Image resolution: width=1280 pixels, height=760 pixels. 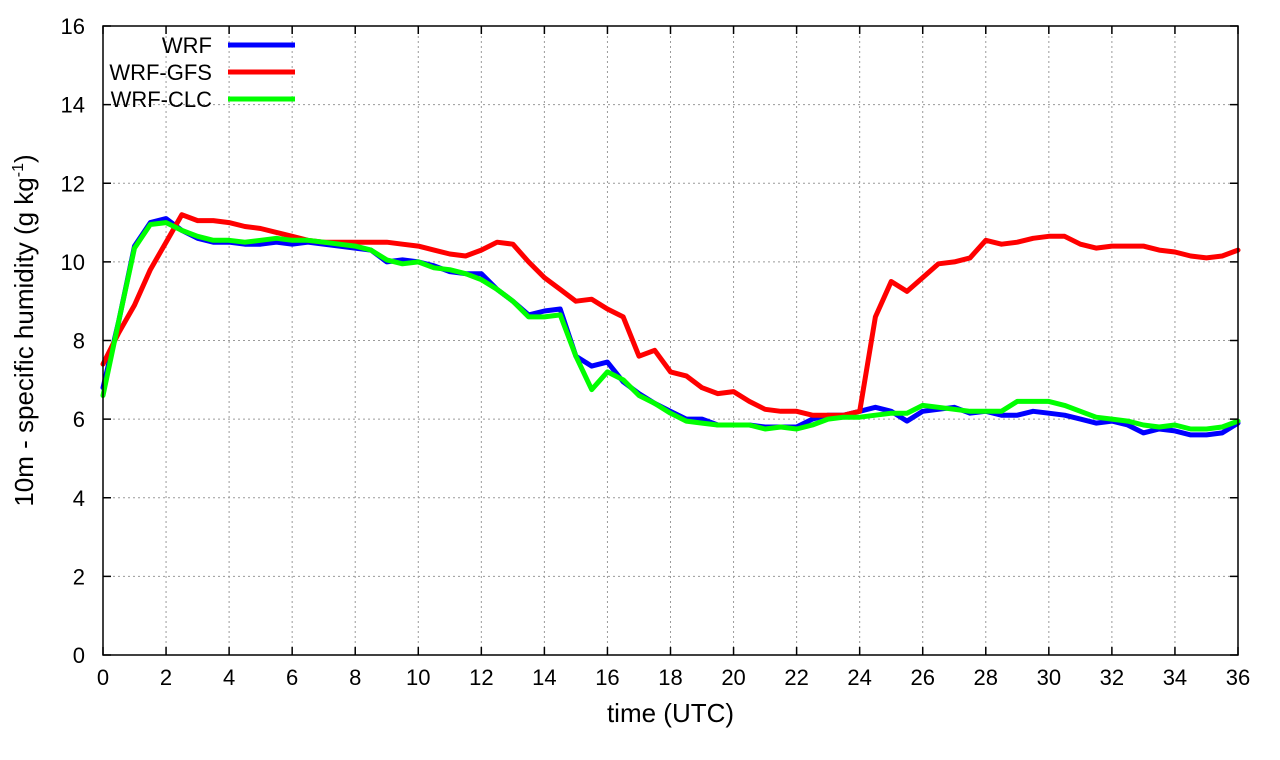 What do you see at coordinates (79, 576) in the screenshot?
I see `y-tick-label: 2` at bounding box center [79, 576].